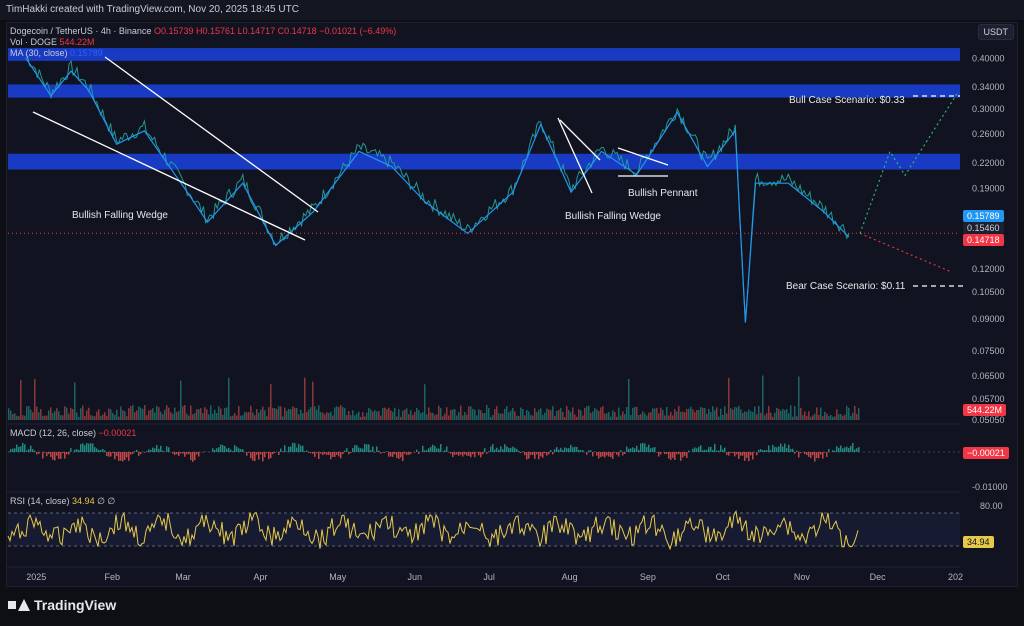 The width and height of the screenshot is (1024, 626). What do you see at coordinates (433, 530) in the screenshot?
I see `rsi-line` at bounding box center [433, 530].